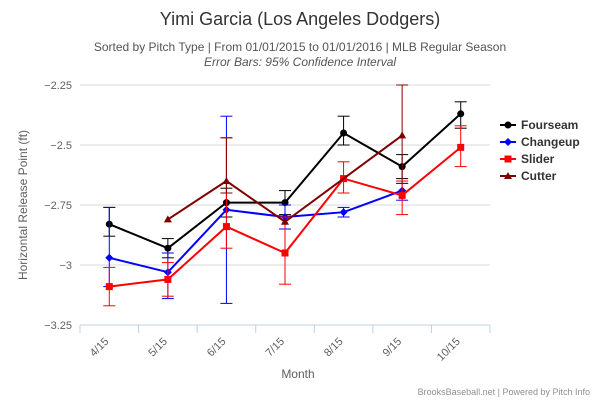 The image size is (600, 400). I want to click on legend: Fourseam Changeup Slider Cutter, so click(540, 150).